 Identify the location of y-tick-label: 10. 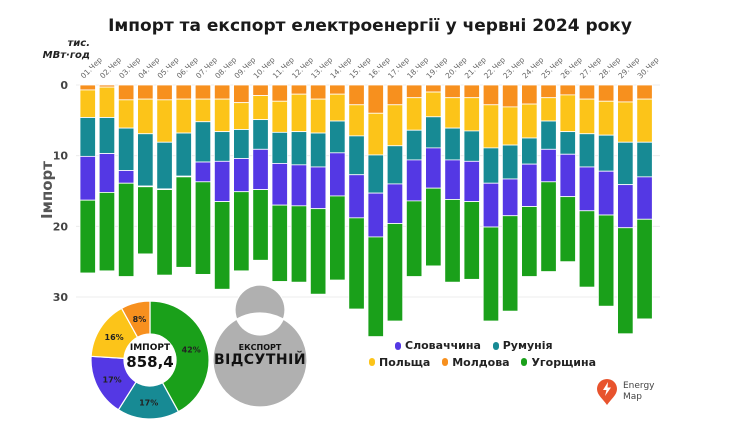
(61, 156).